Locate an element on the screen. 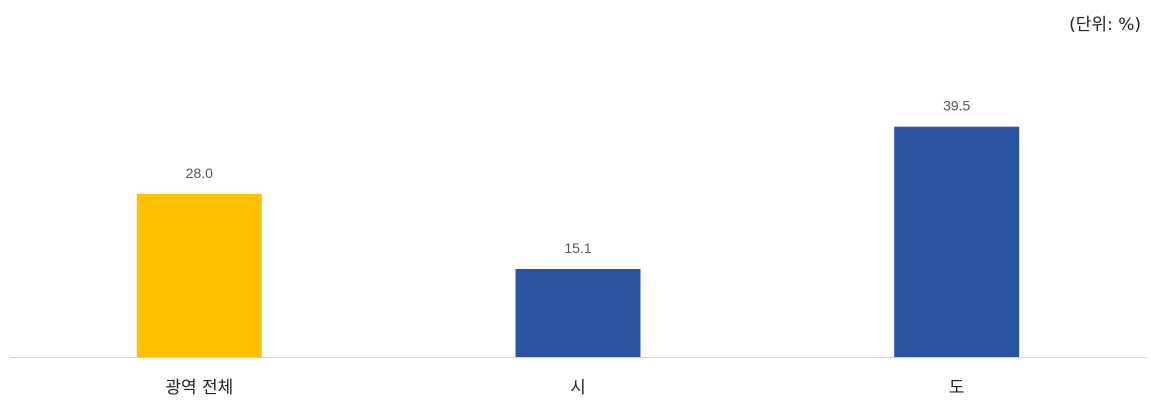  category-label-1: 광역 전체 is located at coordinates (199, 388).